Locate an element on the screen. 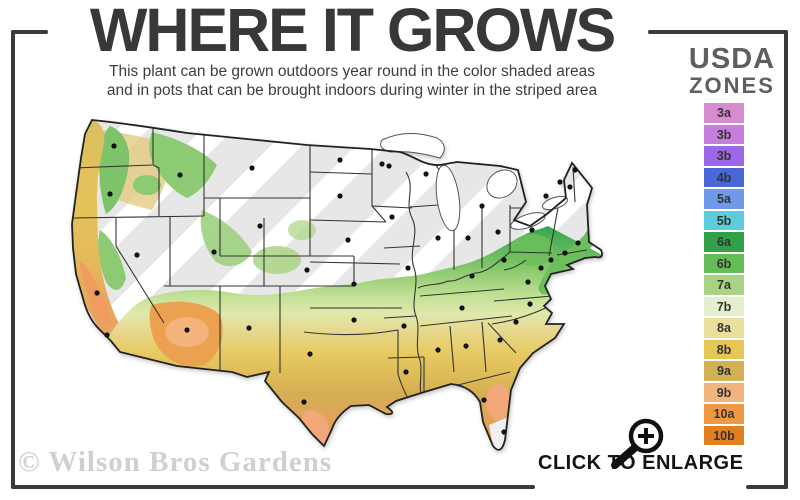 The image size is (800, 500). zone-swatch-6a: 6a is located at coordinates (724, 242).